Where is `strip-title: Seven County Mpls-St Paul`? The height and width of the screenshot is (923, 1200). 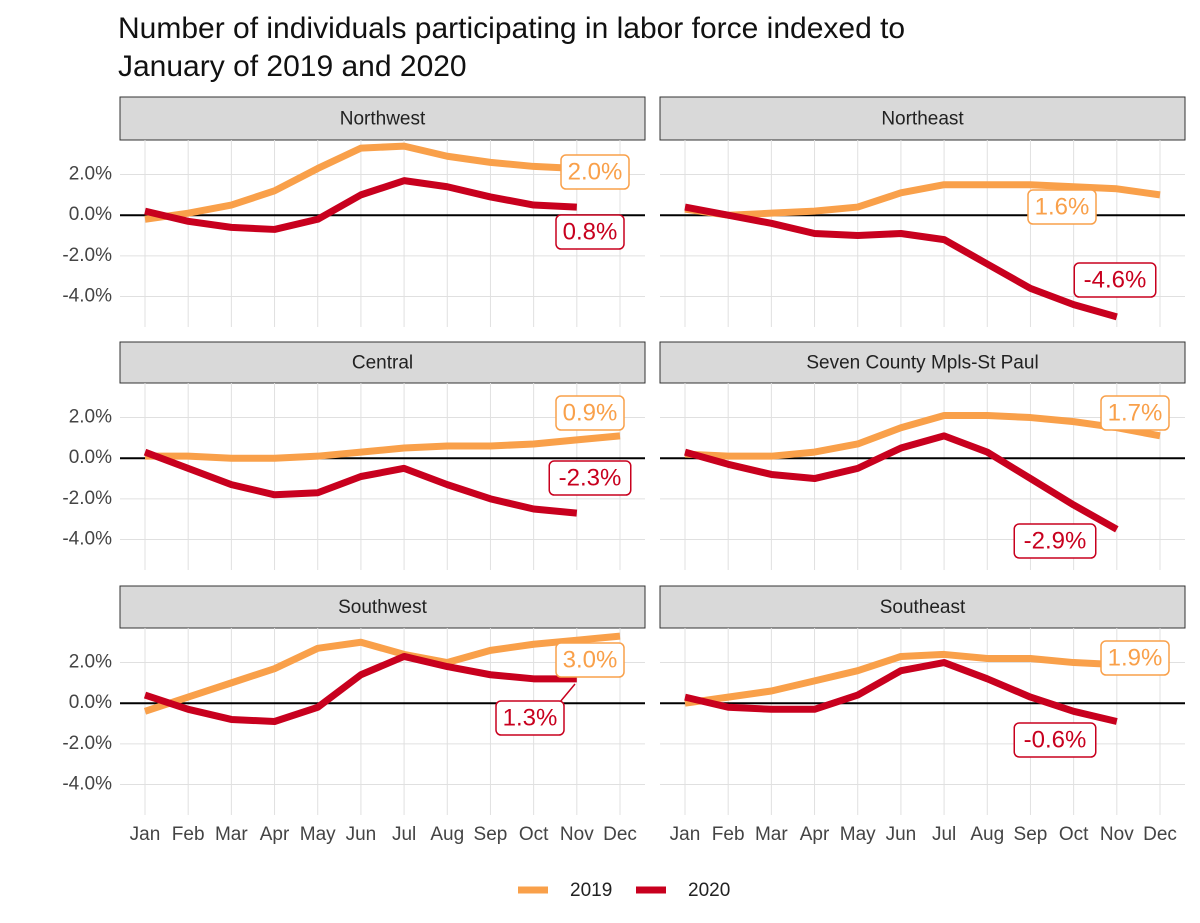 strip-title: Seven County Mpls-St Paul is located at coordinates (922, 363).